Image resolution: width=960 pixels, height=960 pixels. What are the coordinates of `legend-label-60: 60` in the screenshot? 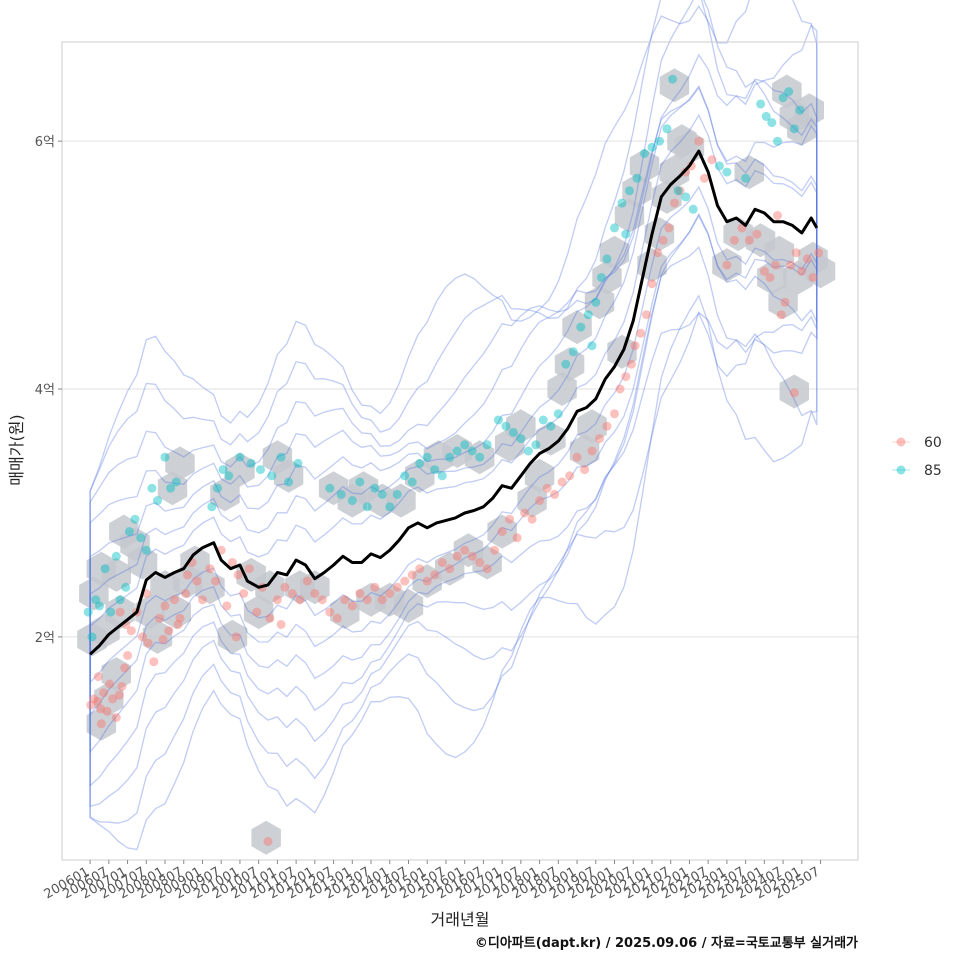 It's located at (933, 443).